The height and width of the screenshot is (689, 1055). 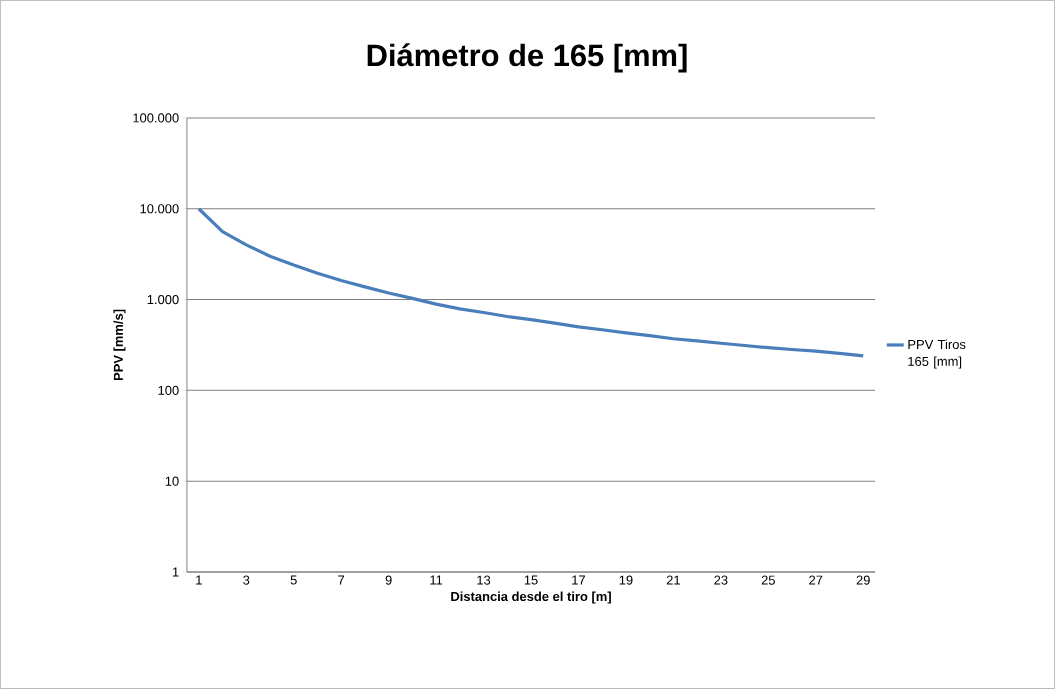 What do you see at coordinates (156, 118) in the screenshot?
I see `y-tick-label: 100.000` at bounding box center [156, 118].